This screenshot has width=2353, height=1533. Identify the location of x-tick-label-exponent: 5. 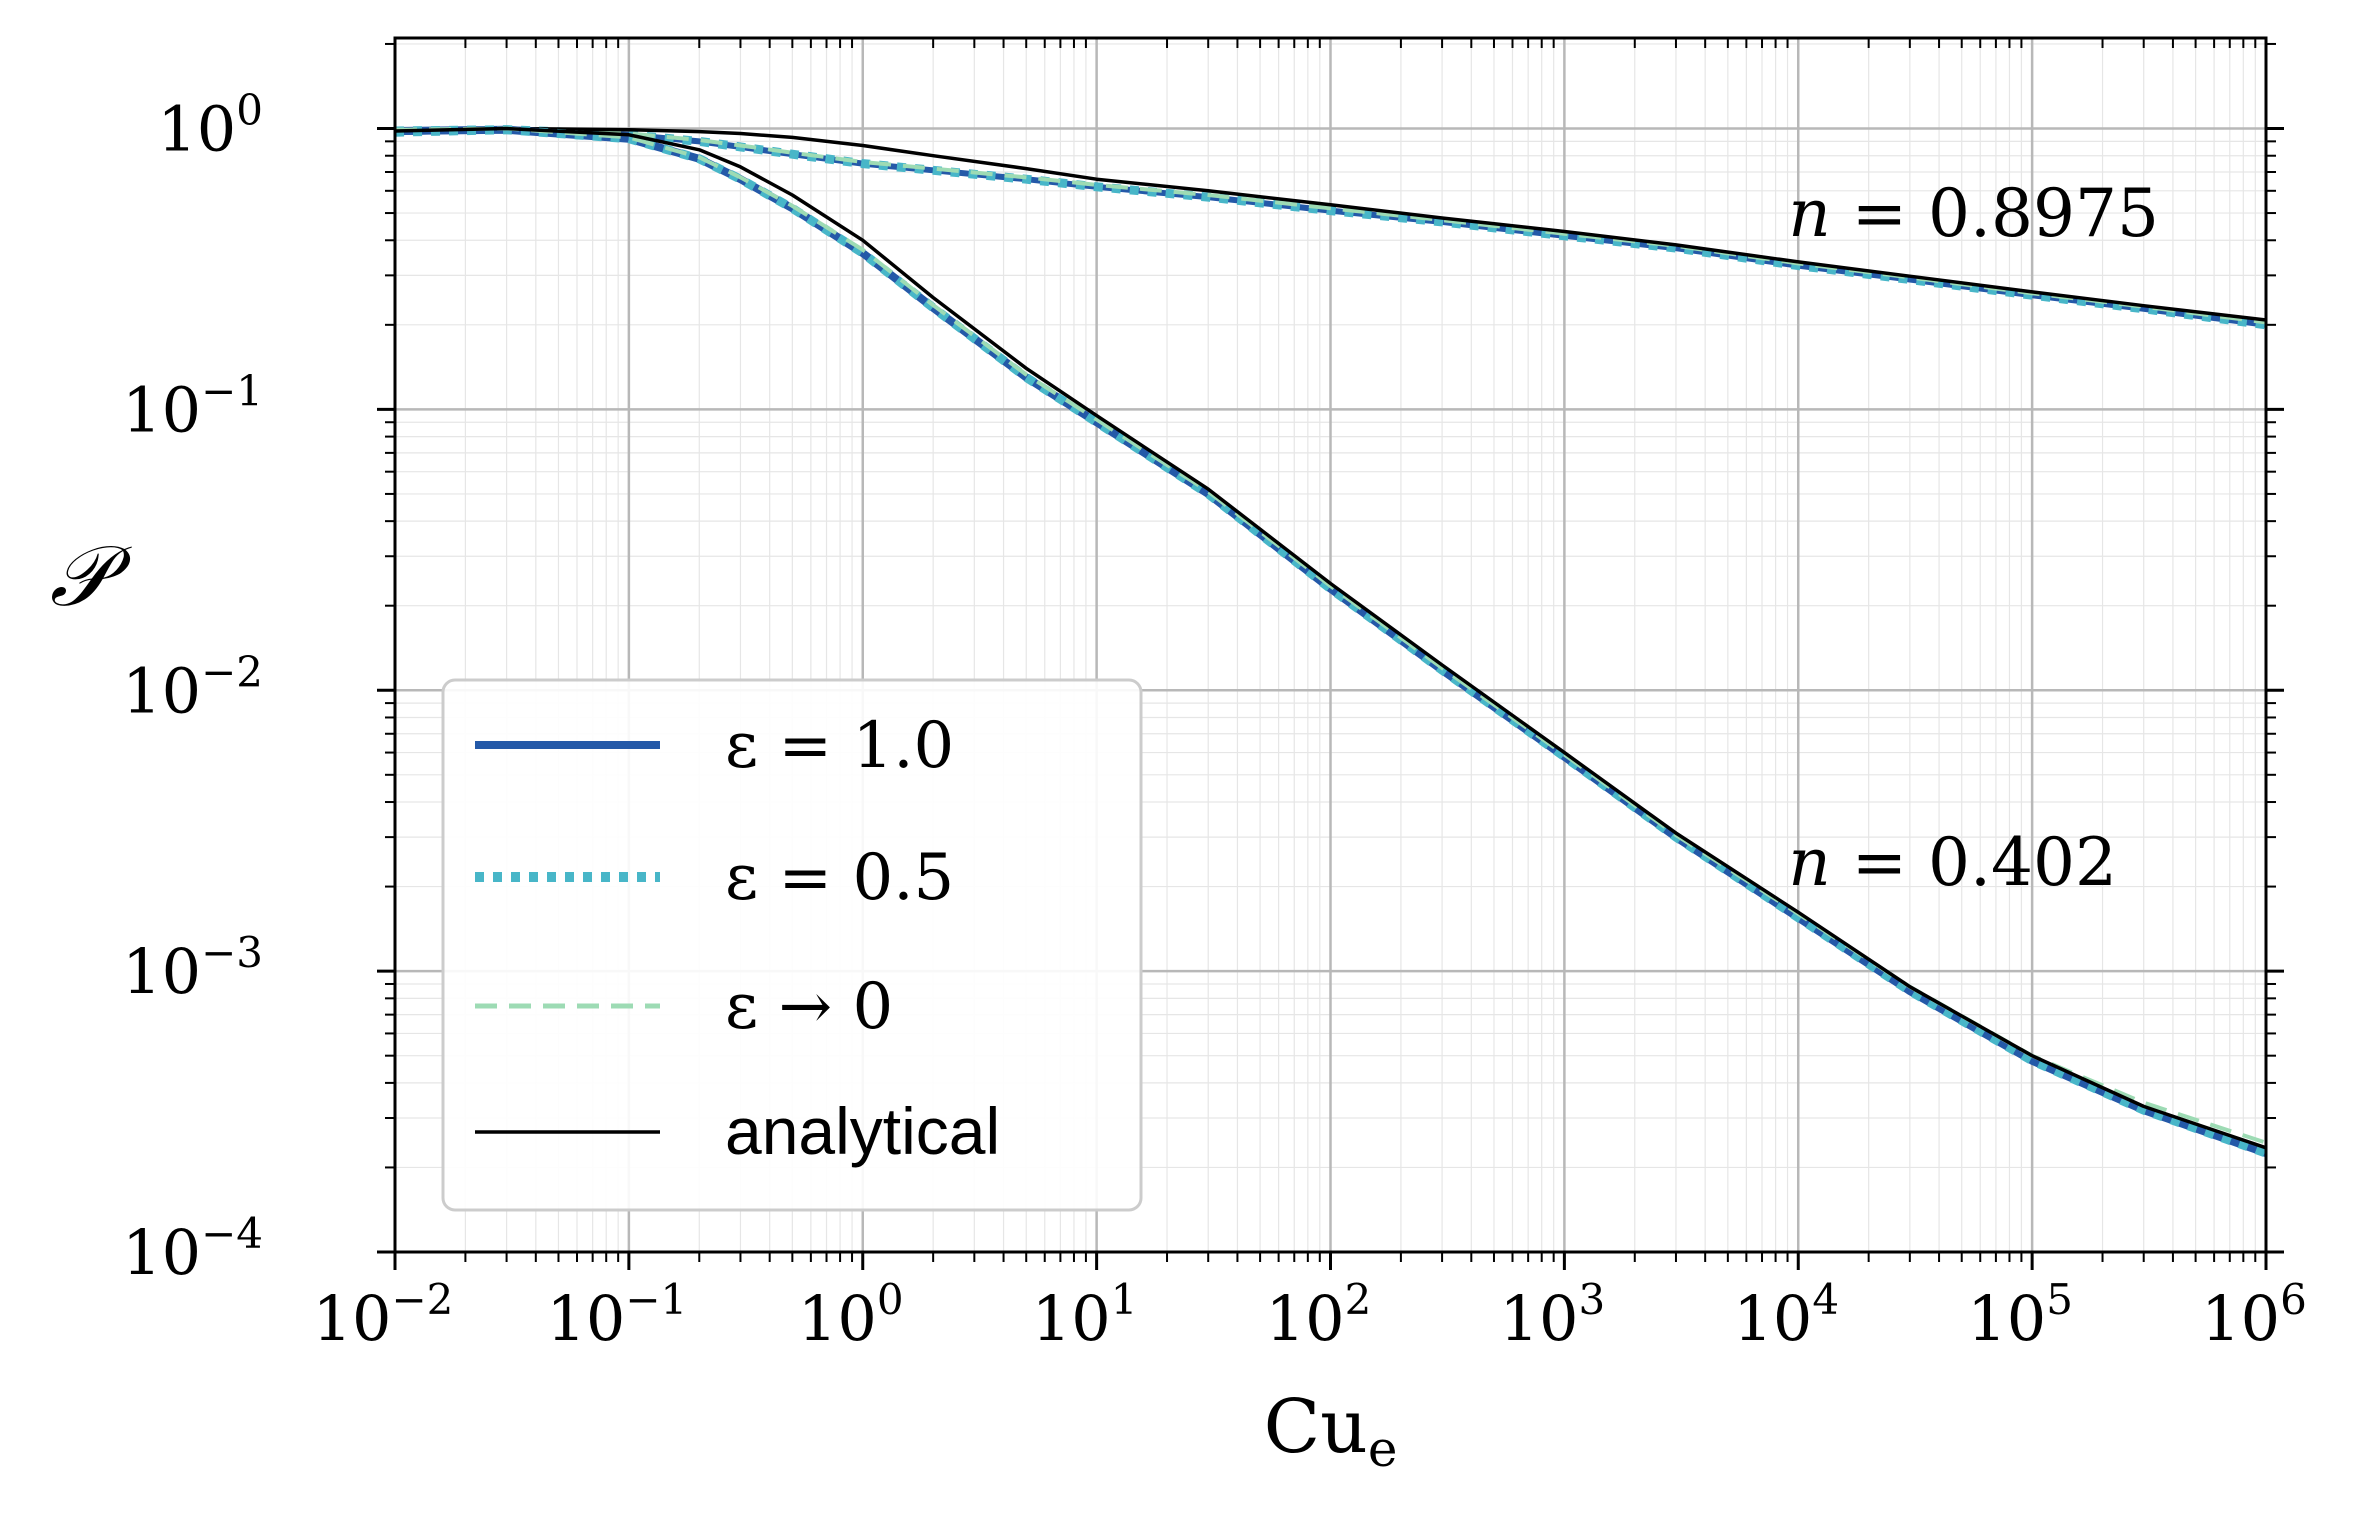
(2059, 1299).